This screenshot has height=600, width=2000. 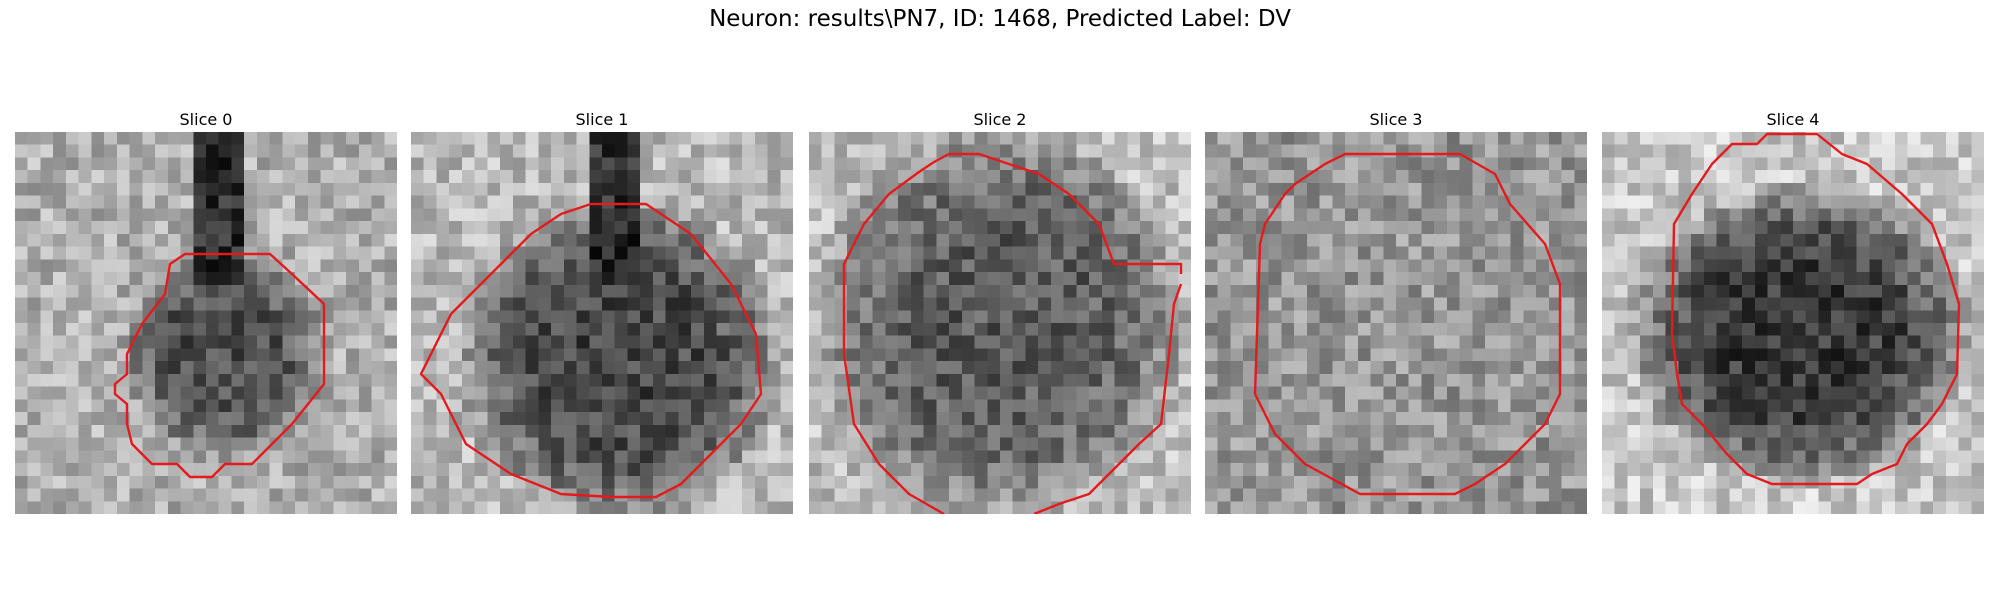 I want to click on slice-panel-0: Slice 0, so click(x=206, y=311).